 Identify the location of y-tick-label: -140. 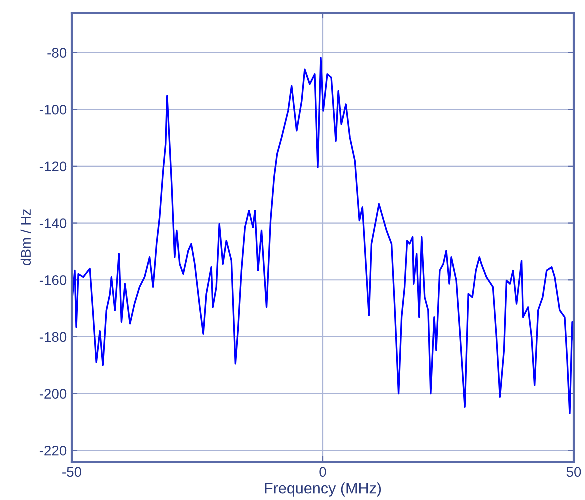
(53, 223).